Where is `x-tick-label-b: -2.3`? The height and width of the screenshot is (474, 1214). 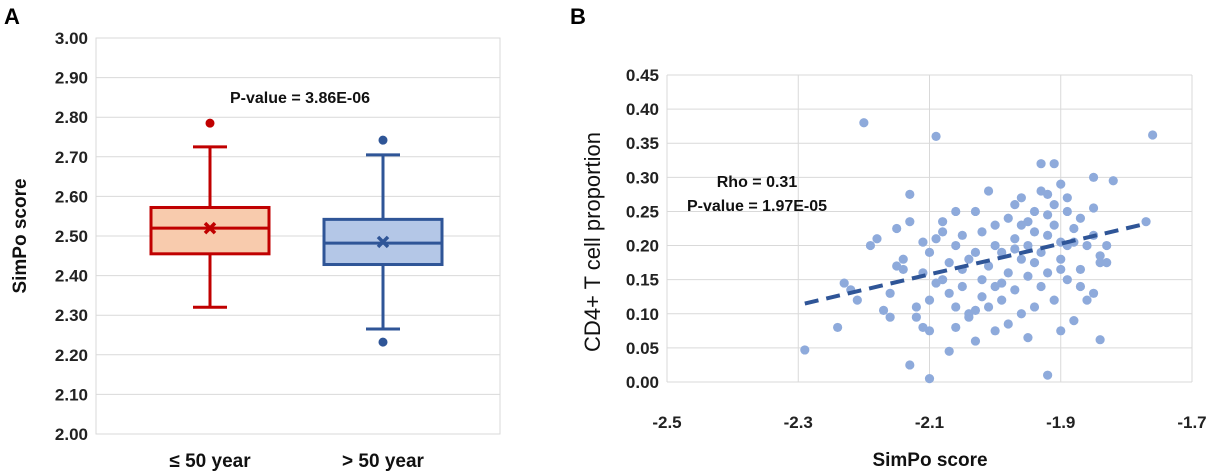
x-tick-label-b: -2.3 is located at coordinates (798, 422).